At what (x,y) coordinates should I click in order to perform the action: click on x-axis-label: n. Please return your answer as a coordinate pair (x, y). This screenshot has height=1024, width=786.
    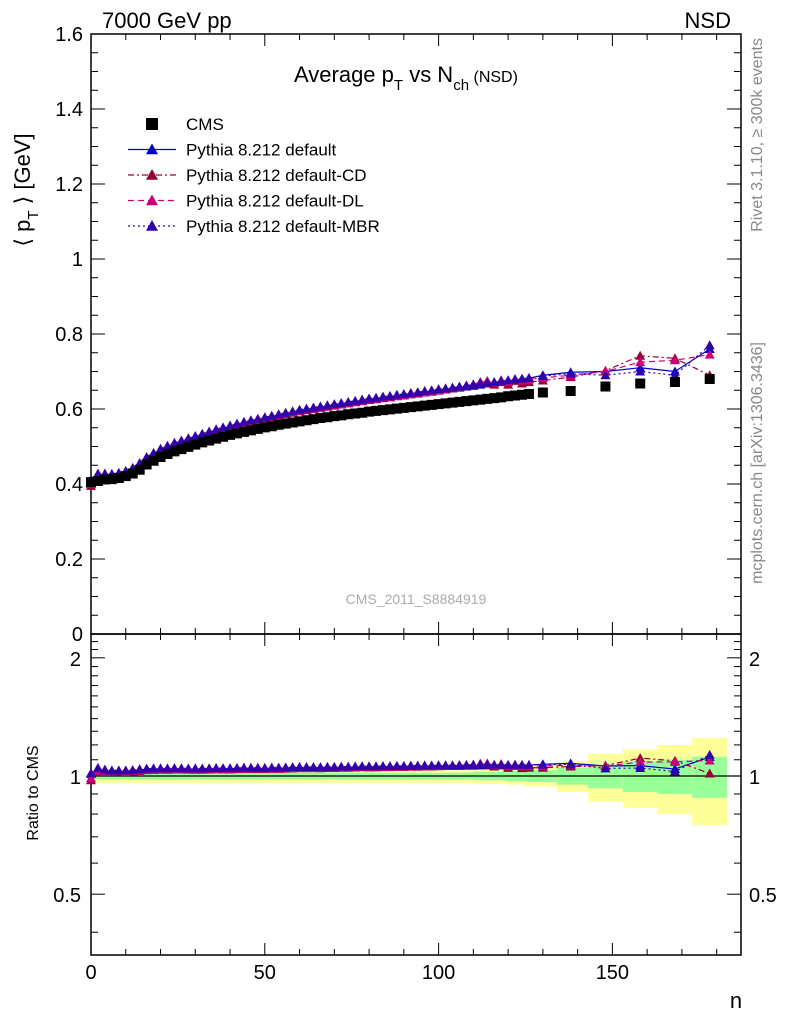
    Looking at the image, I should click on (736, 1000).